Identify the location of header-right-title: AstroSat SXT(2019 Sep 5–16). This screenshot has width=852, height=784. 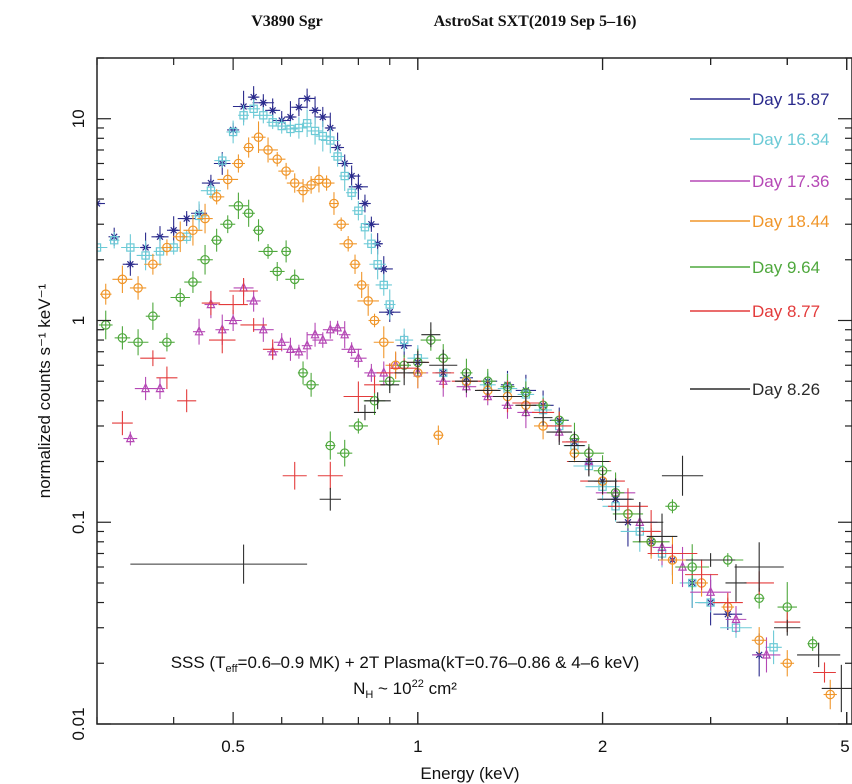
(535, 21).